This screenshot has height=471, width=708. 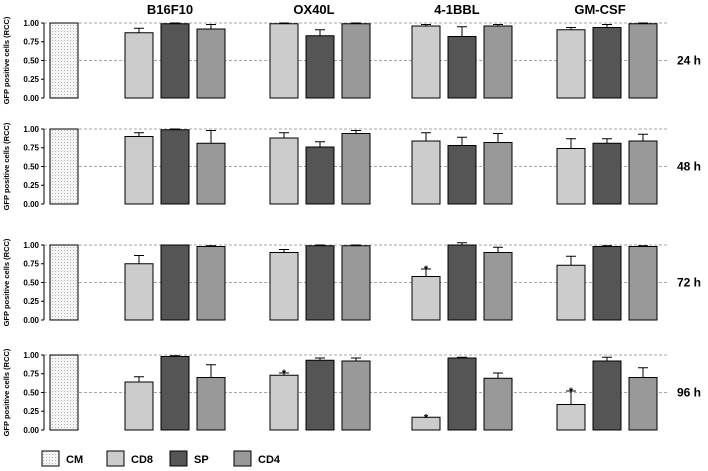 I want to click on legend-label-cd8: CD8, so click(x=142, y=460).